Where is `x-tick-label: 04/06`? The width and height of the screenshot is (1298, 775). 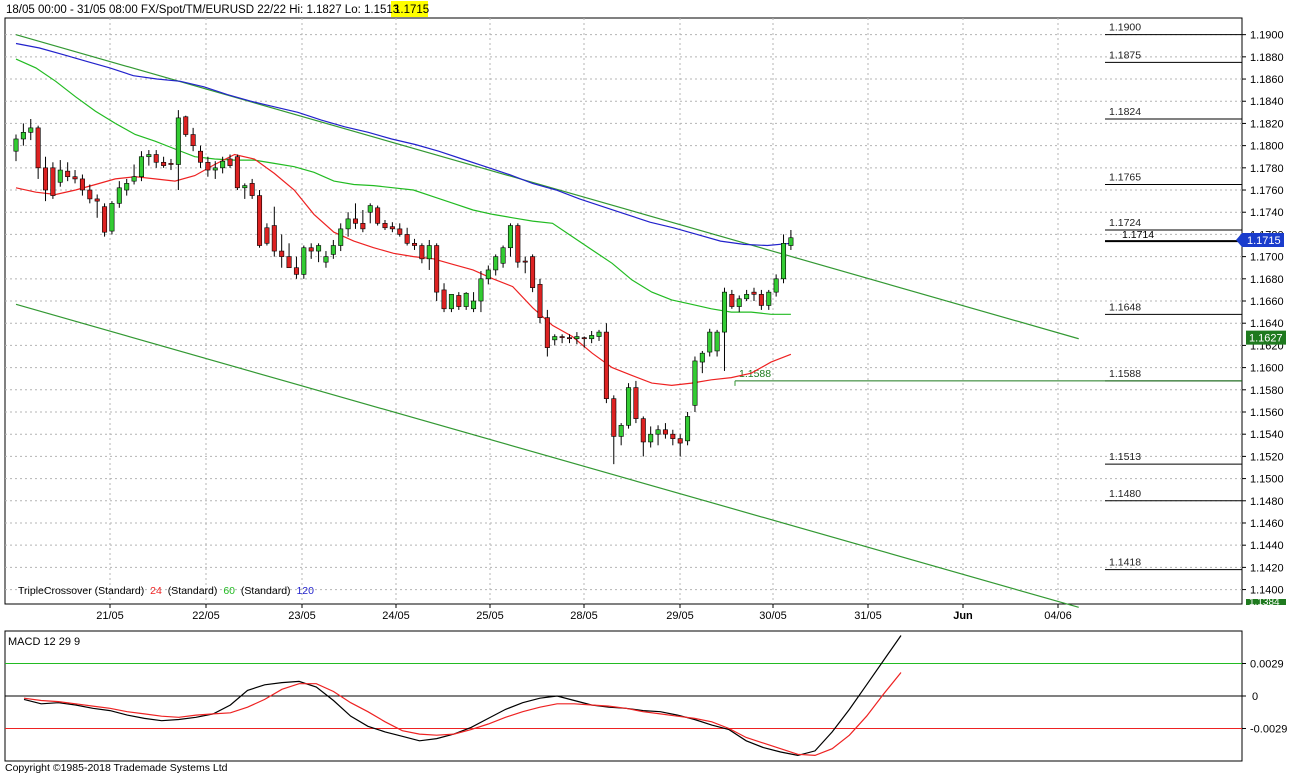
x-tick-label: 04/06 is located at coordinates (1058, 616).